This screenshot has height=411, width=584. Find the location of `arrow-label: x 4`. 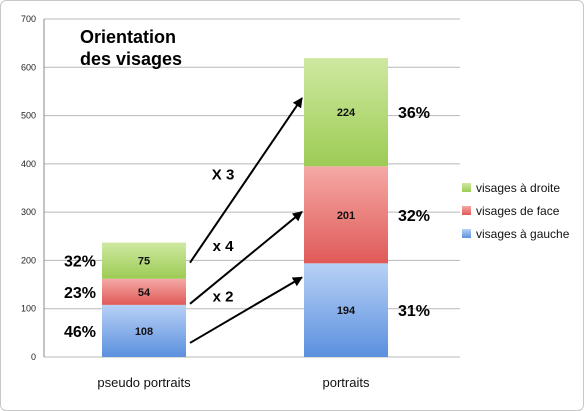

arrow-label: x 4 is located at coordinates (224, 246).